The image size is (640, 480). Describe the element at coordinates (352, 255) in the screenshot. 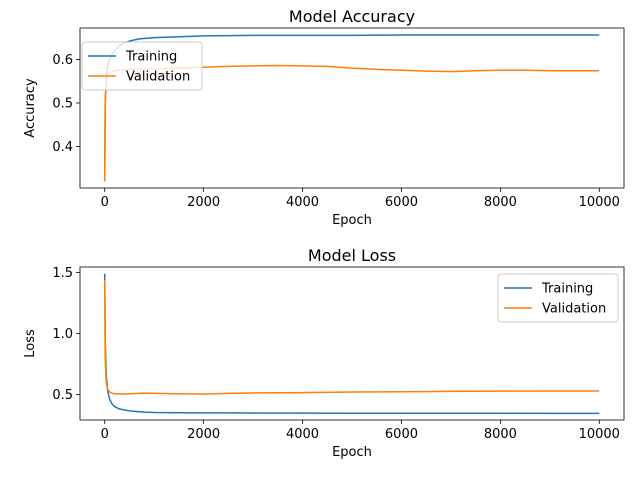

I see `chart-title: Model Loss` at that location.